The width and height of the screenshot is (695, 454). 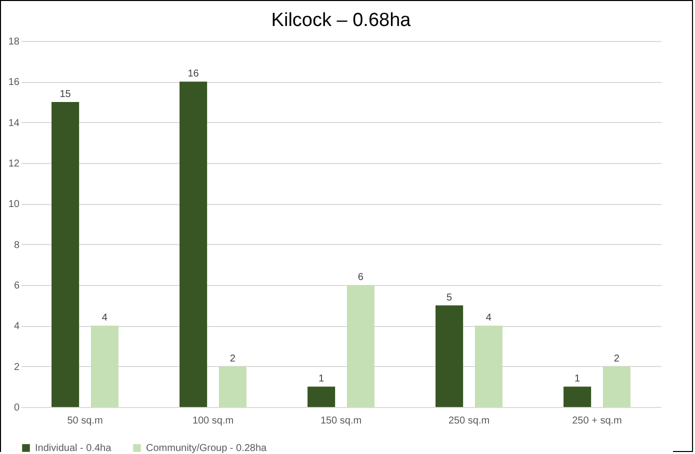 I want to click on y-tick-label: 10, so click(x=14, y=204).